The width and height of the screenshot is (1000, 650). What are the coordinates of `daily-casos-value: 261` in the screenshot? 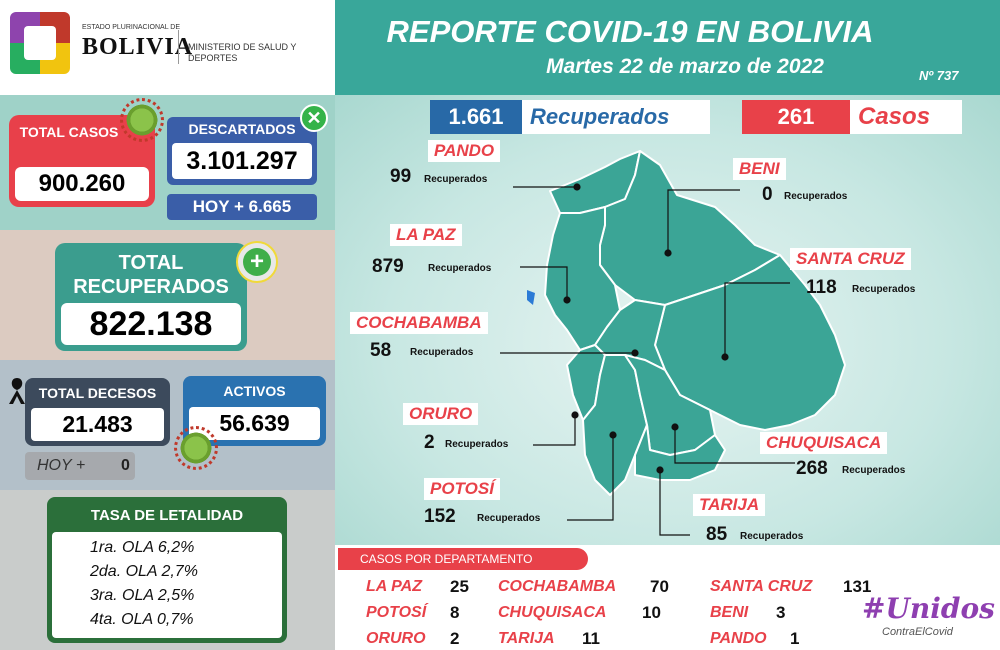 It's located at (796, 117).